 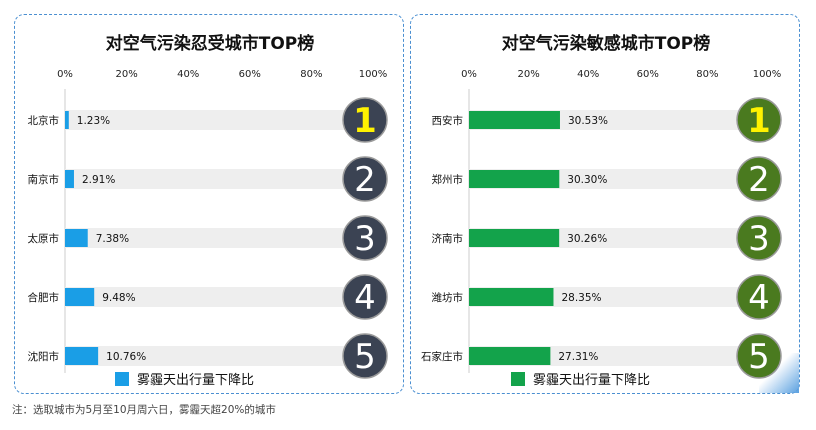 What do you see at coordinates (448, 120) in the screenshot?
I see `category-label: 西安市` at bounding box center [448, 120].